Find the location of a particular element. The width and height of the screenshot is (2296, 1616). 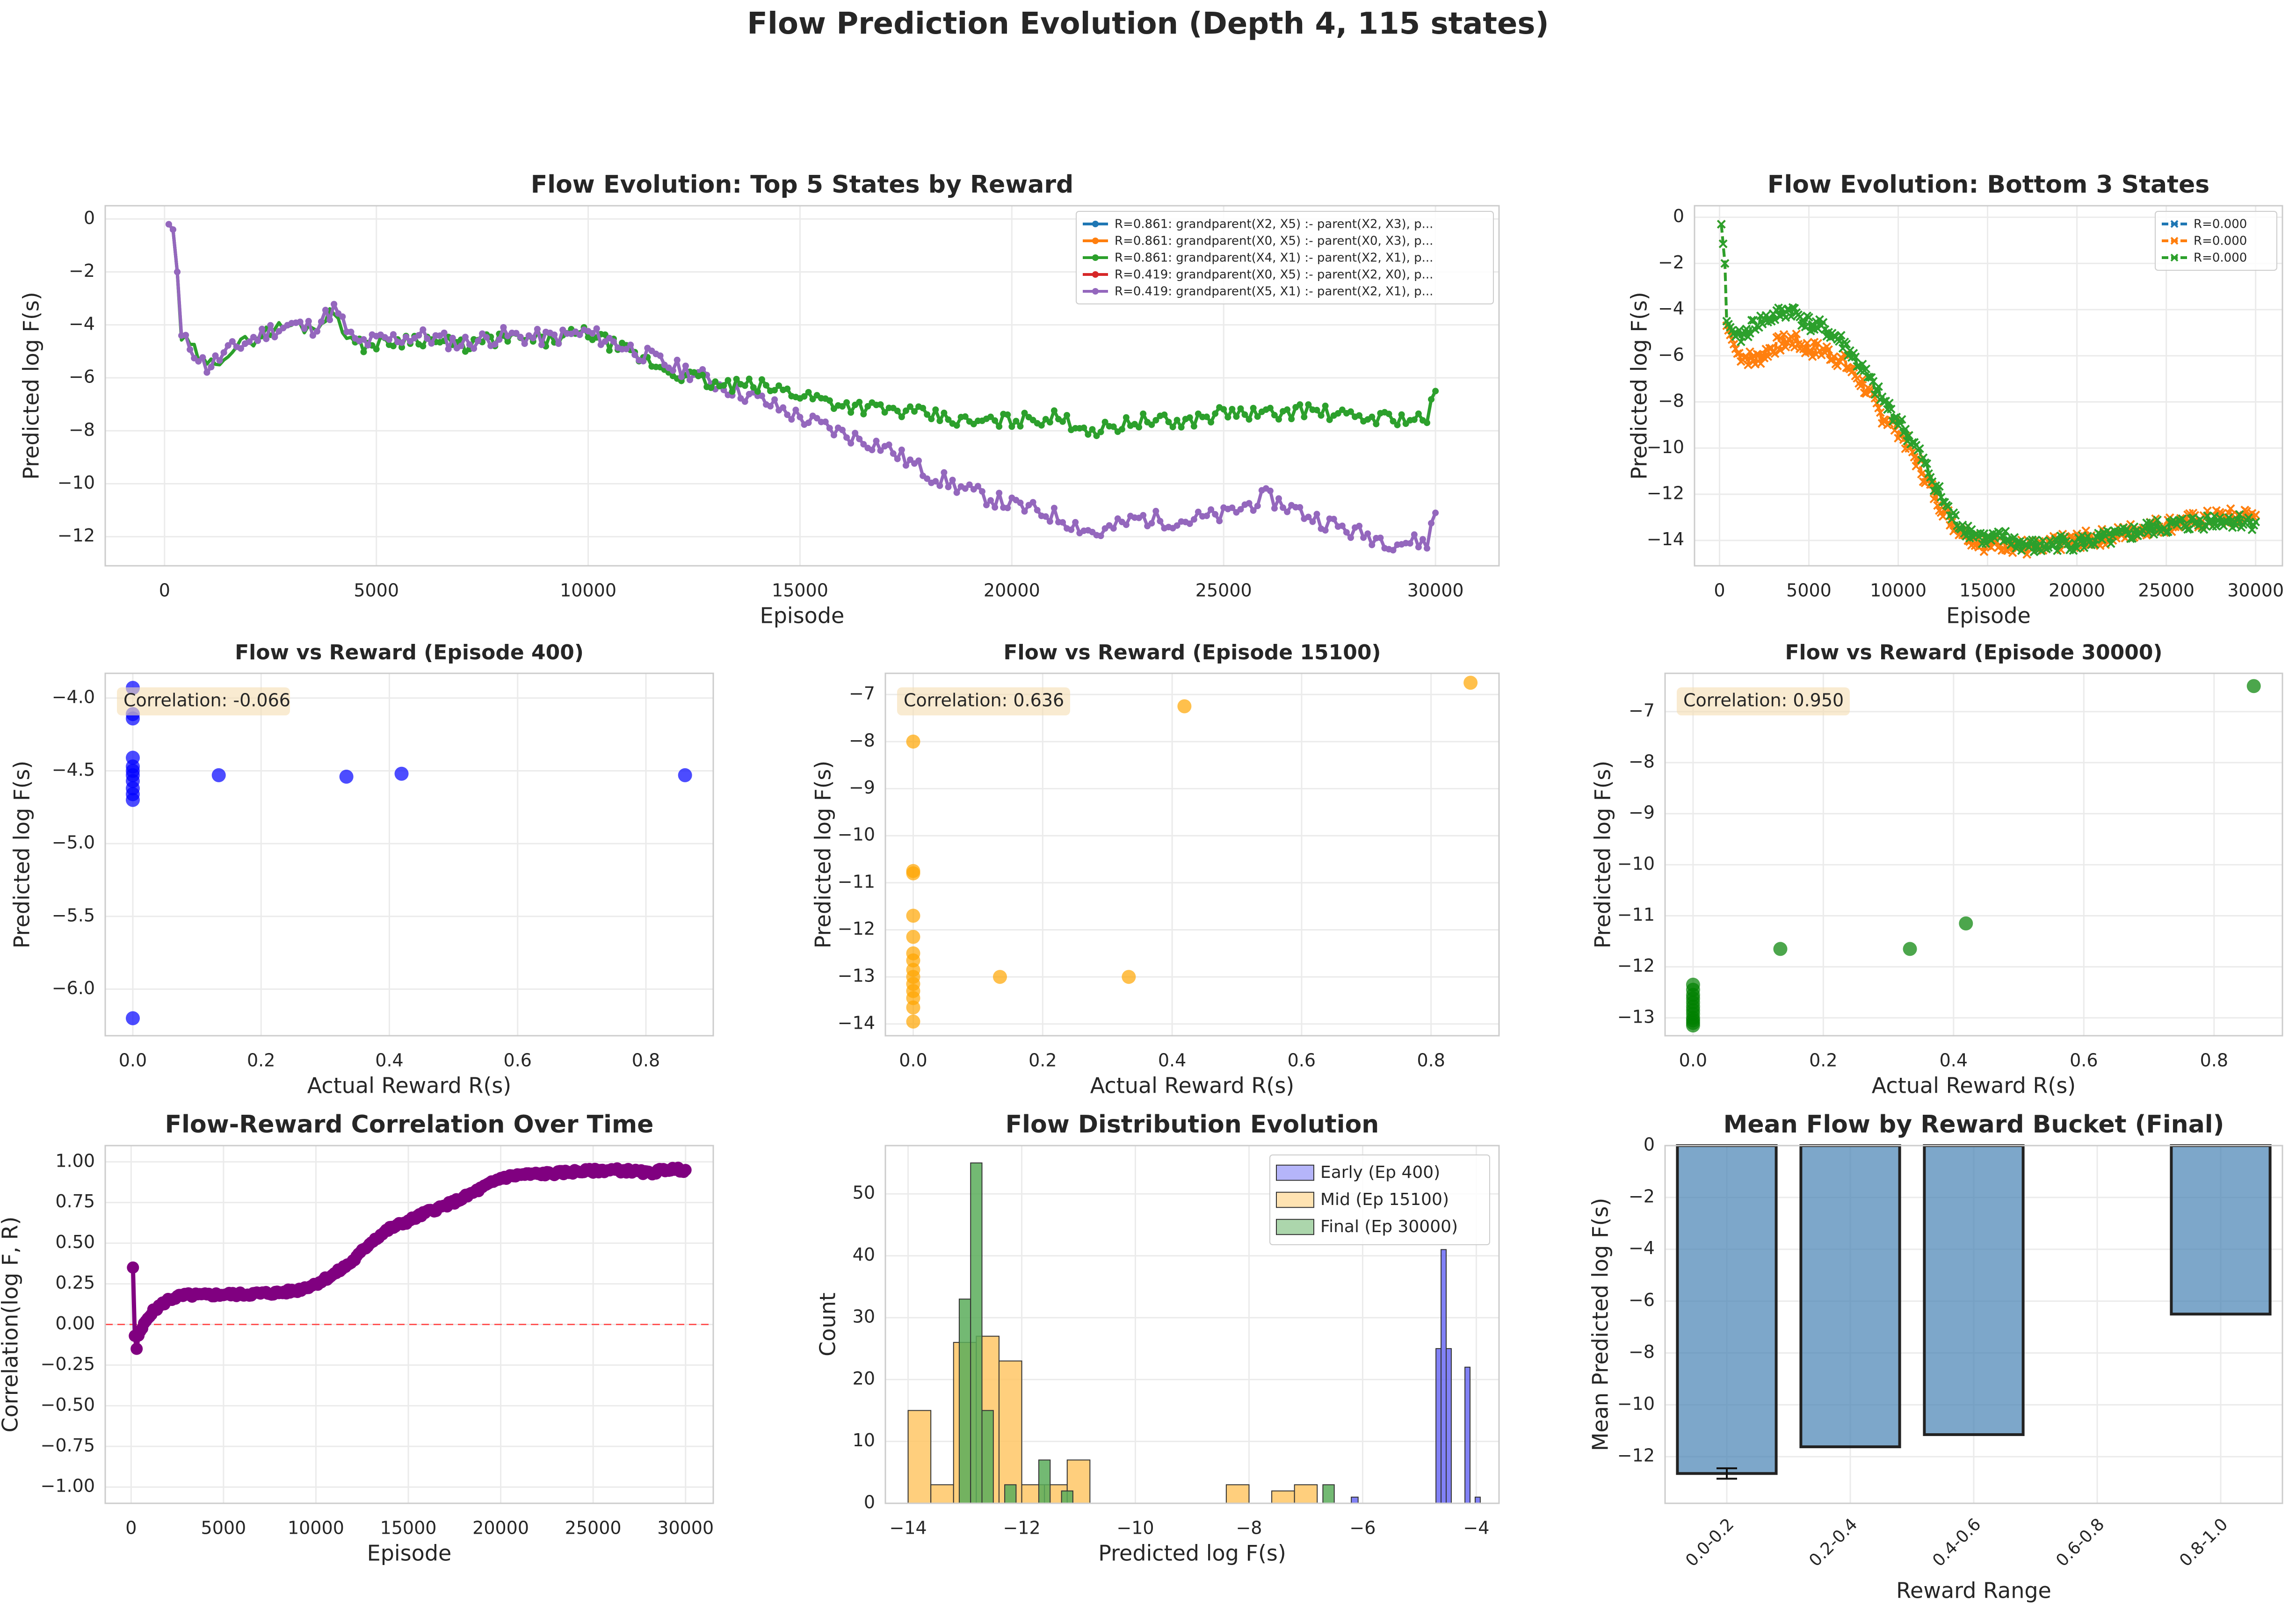

x-tick-label: 10000 is located at coordinates (1898, 591).